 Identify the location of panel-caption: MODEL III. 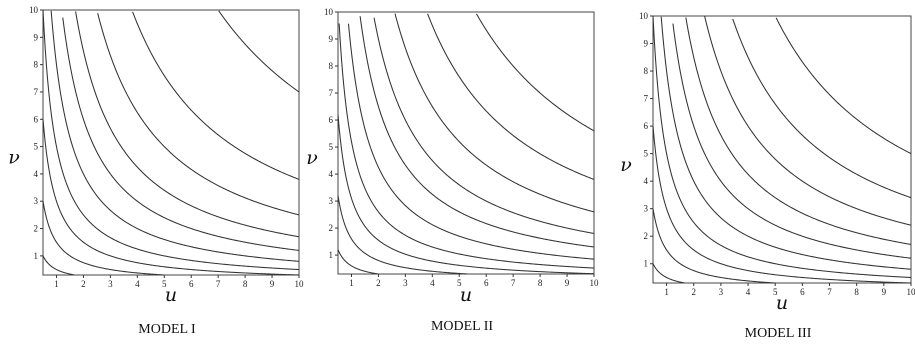
(778, 333).